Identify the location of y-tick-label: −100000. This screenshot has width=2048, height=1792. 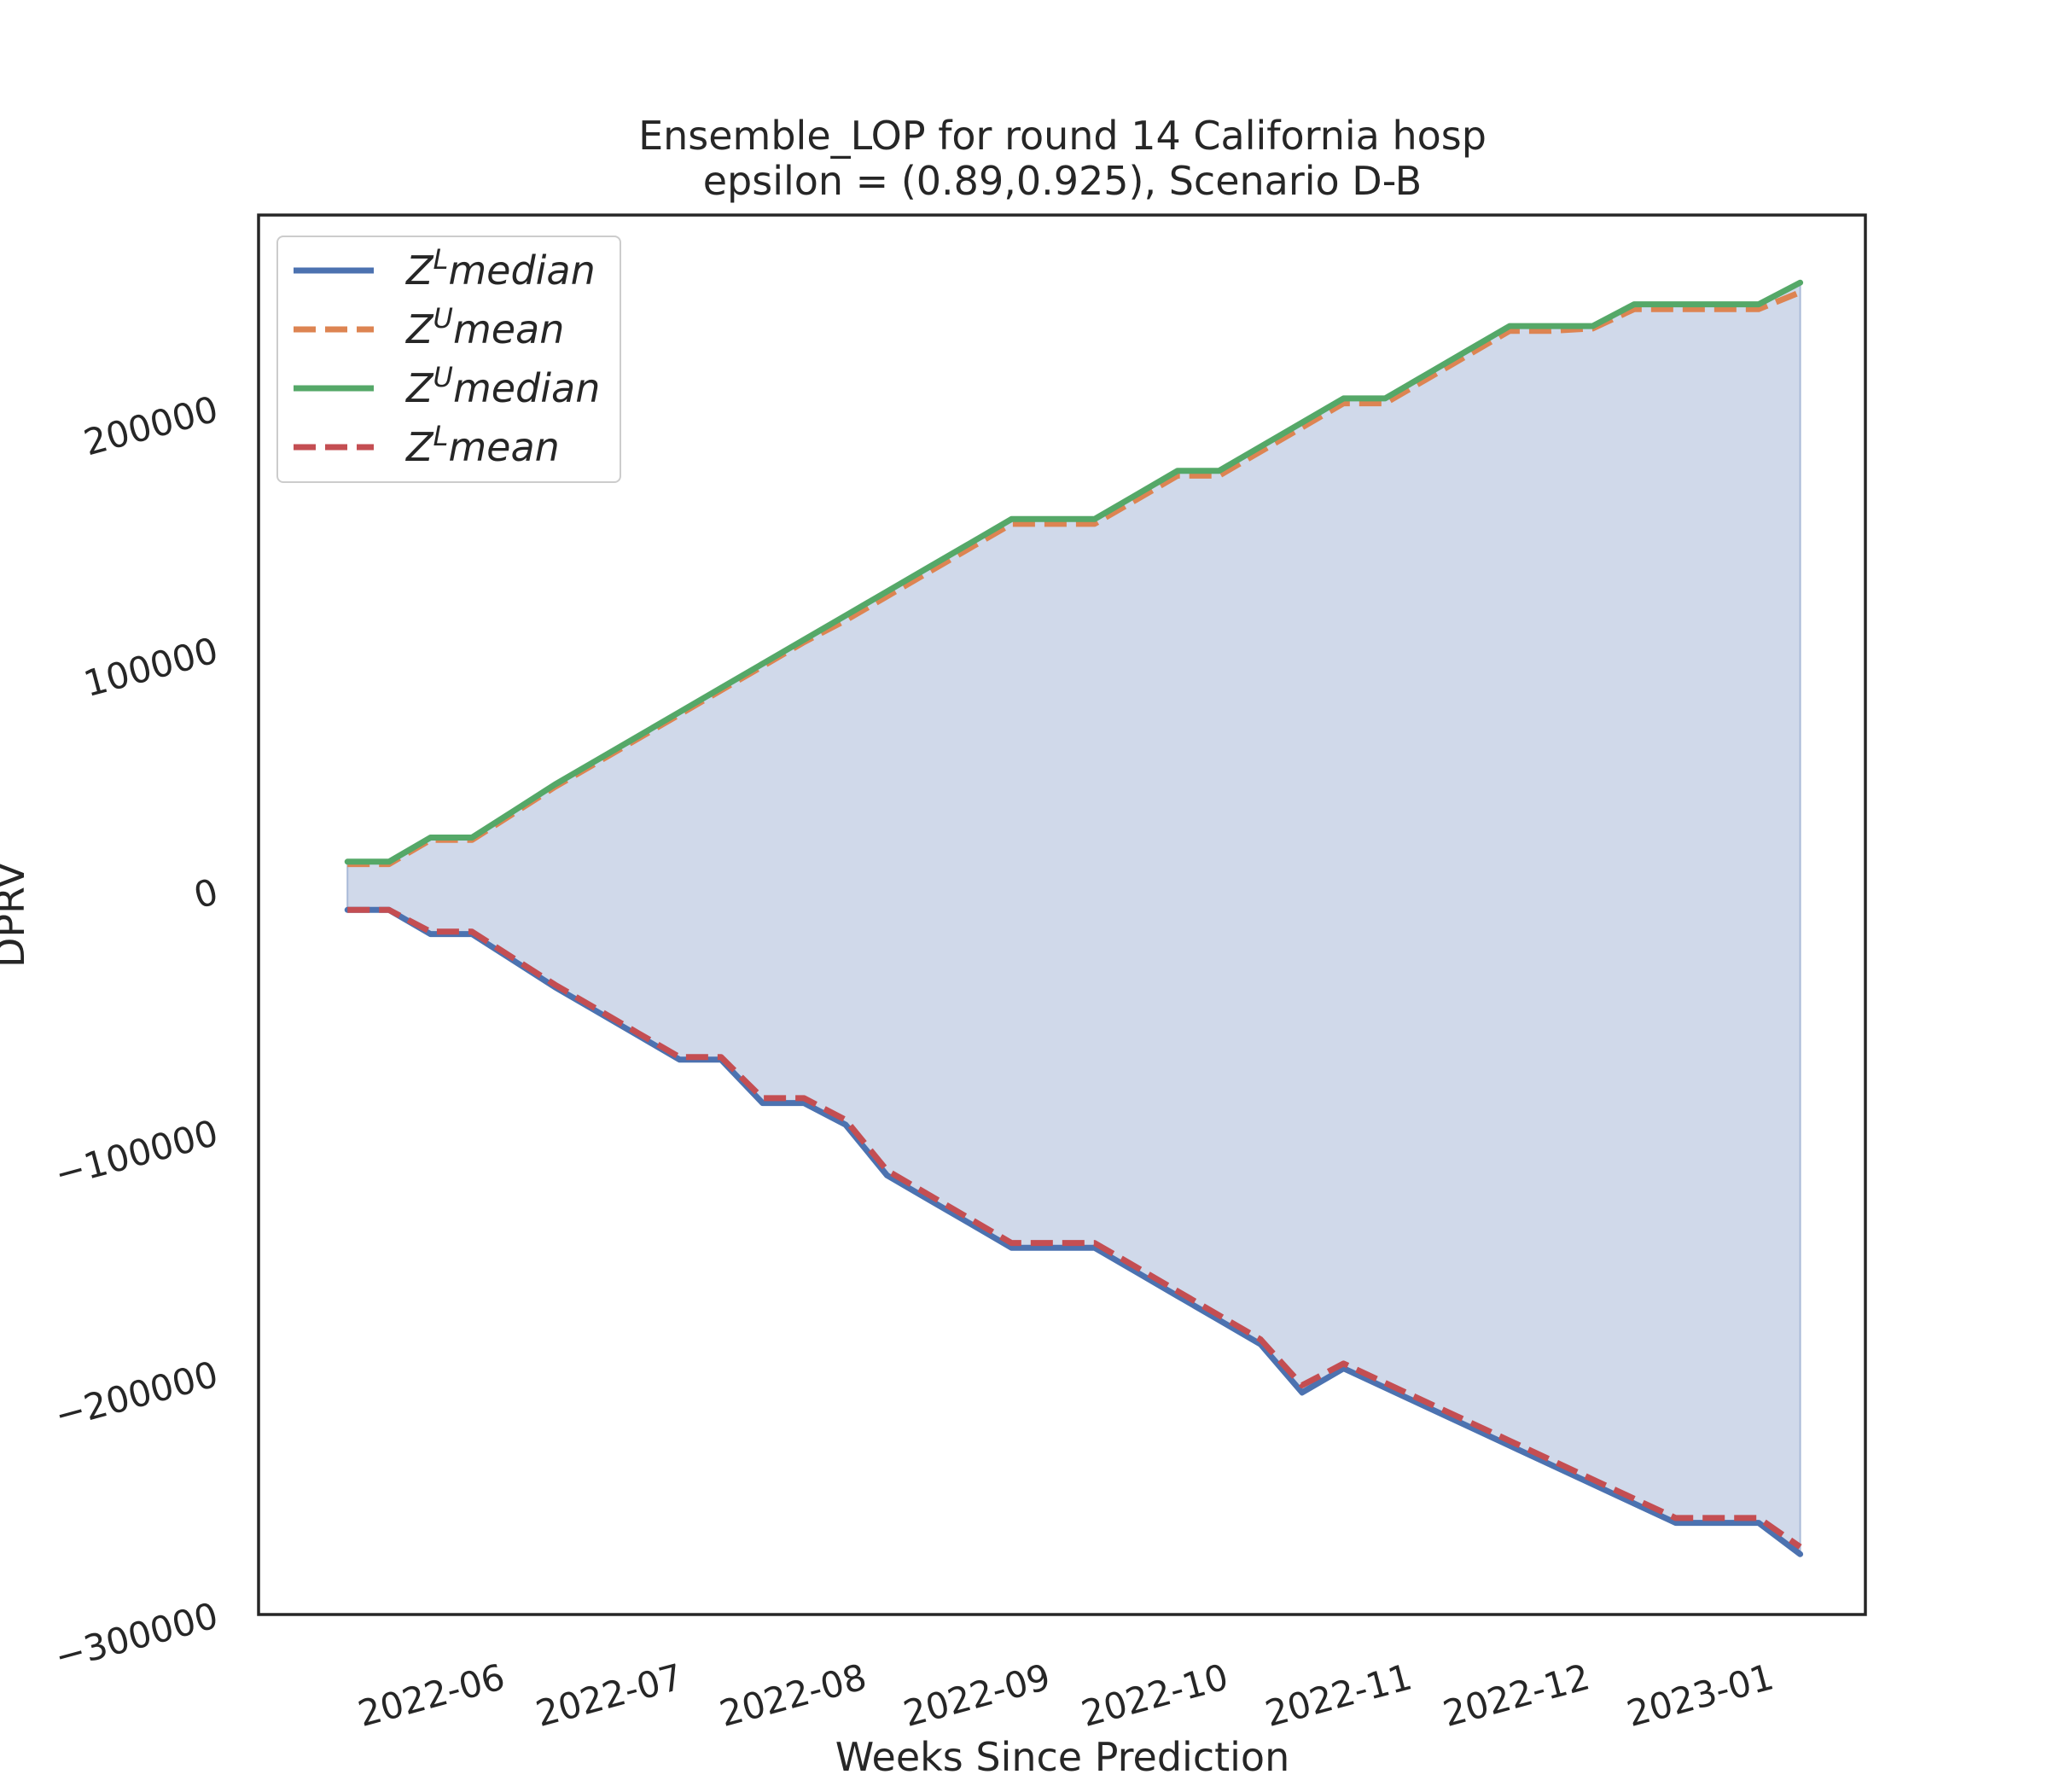
(136, 1154).